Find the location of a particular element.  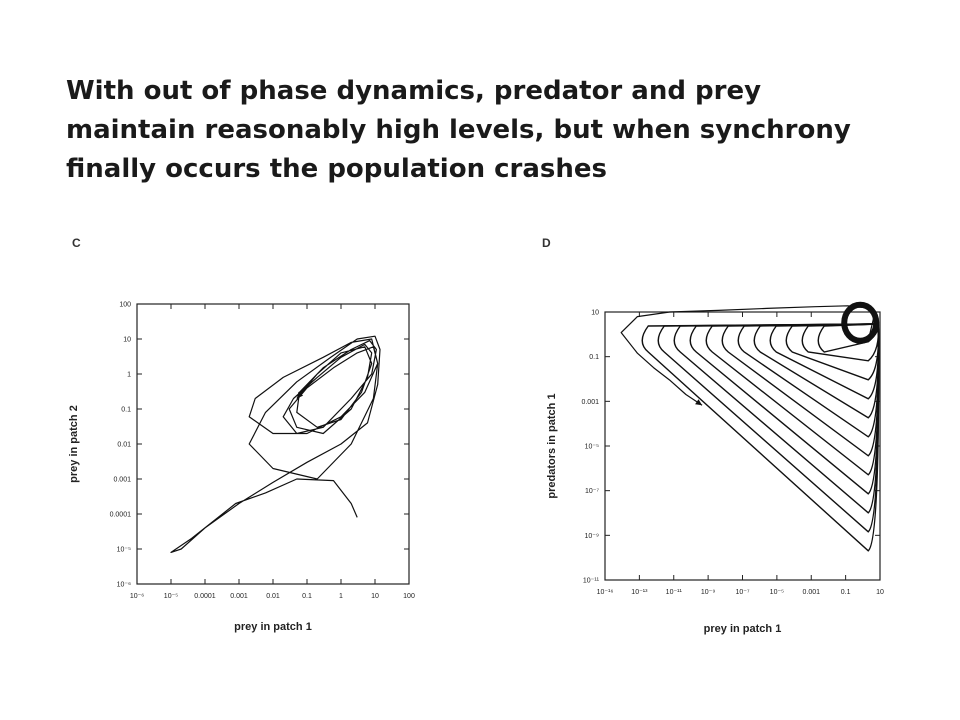

chart-c-ytick-label: 10⁻⁵ is located at coordinates (124, 550).